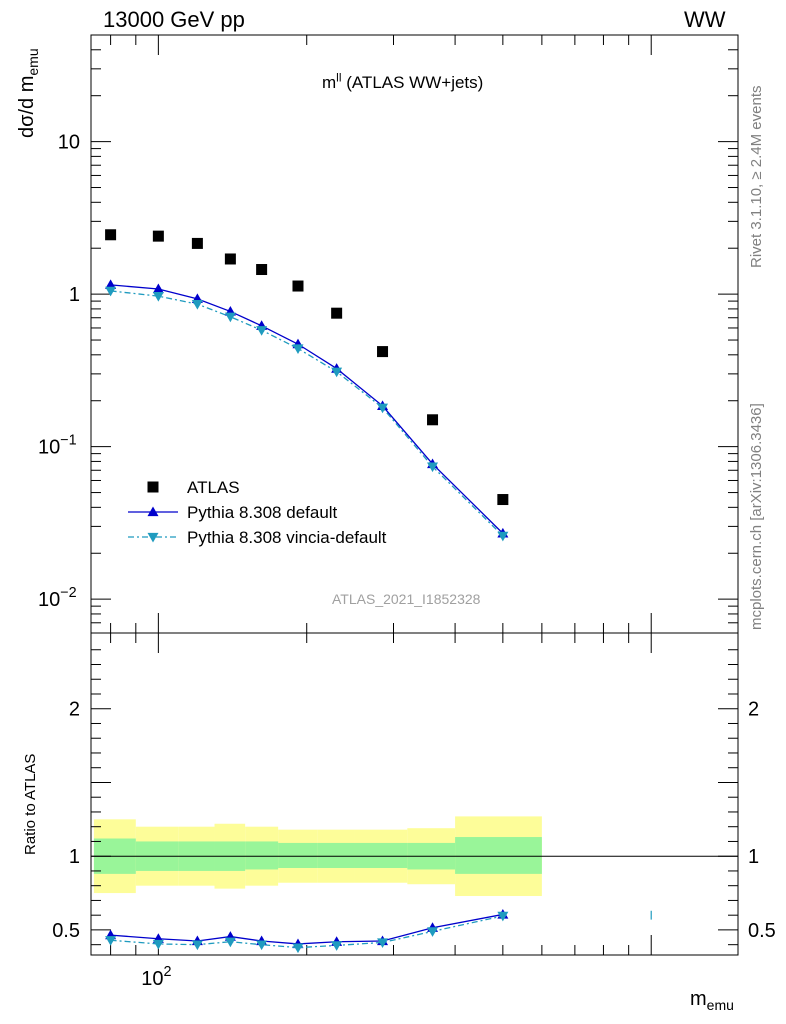 The width and height of the screenshot is (786, 1024). I want to click on legend-label-0: ATLAS, so click(213, 487).